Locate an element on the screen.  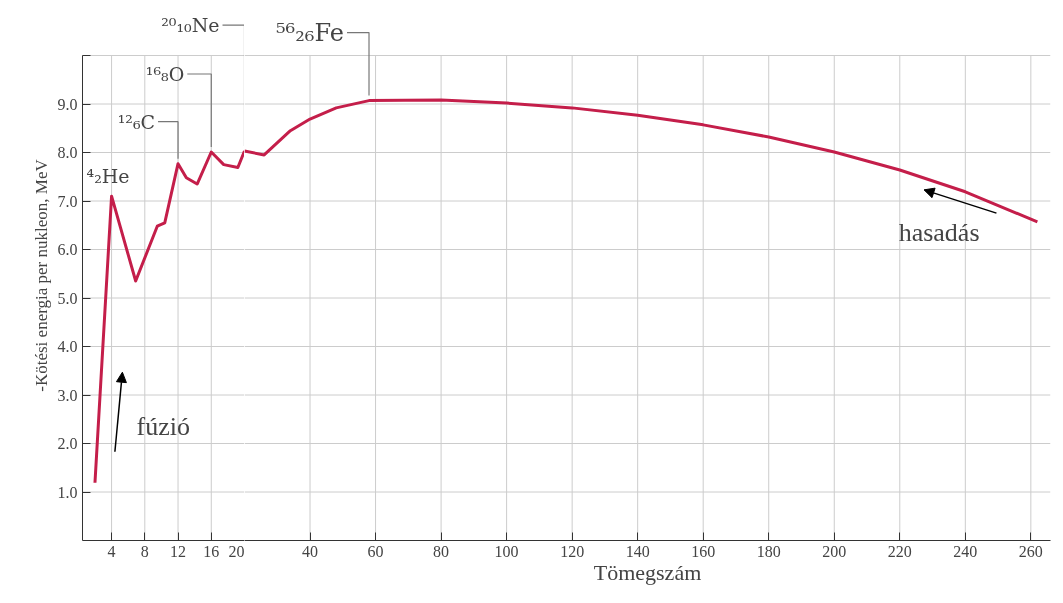
x-tick-label: 8 is located at coordinates (144, 551).